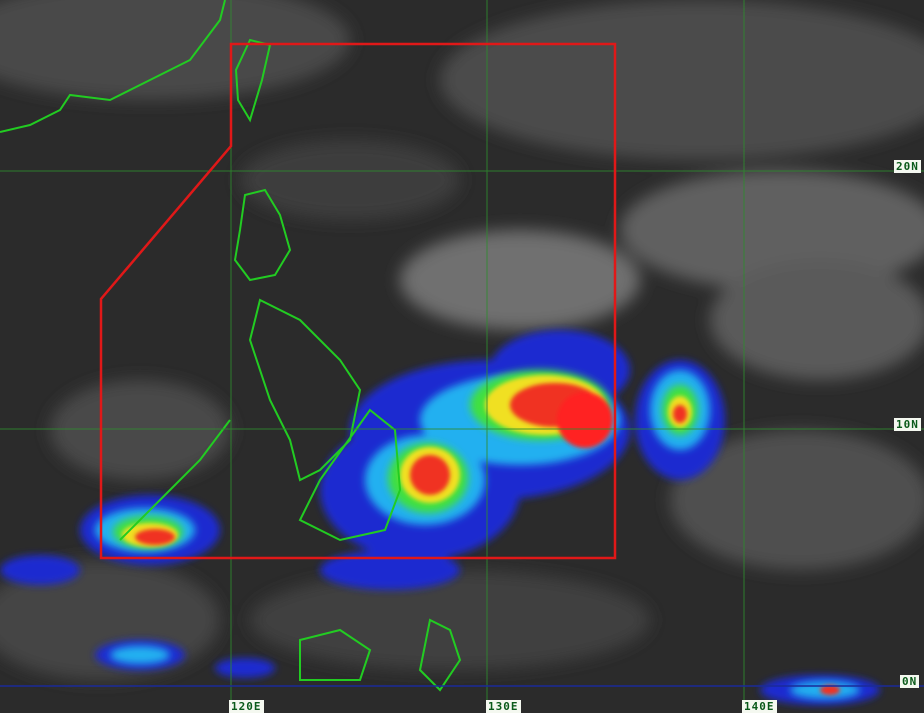  Describe the element at coordinates (246, 706) in the screenshot. I see `lon-label-120e: 120E` at that location.